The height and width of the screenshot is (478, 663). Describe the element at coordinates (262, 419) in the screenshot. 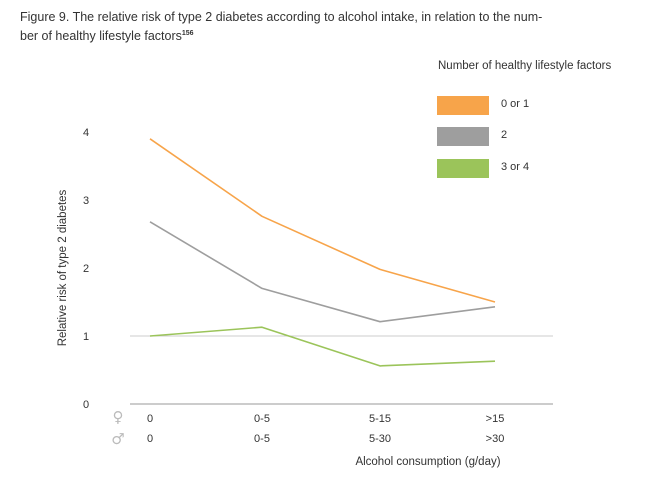

I see `x-tick-label-female: 0-5` at that location.